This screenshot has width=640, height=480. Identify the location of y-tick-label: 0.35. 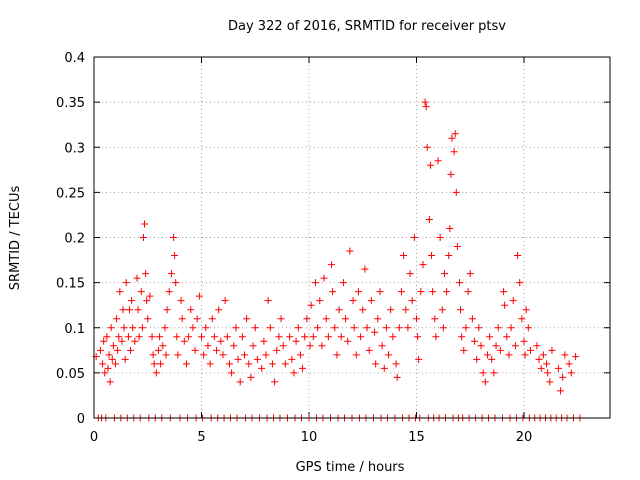
(70, 103).